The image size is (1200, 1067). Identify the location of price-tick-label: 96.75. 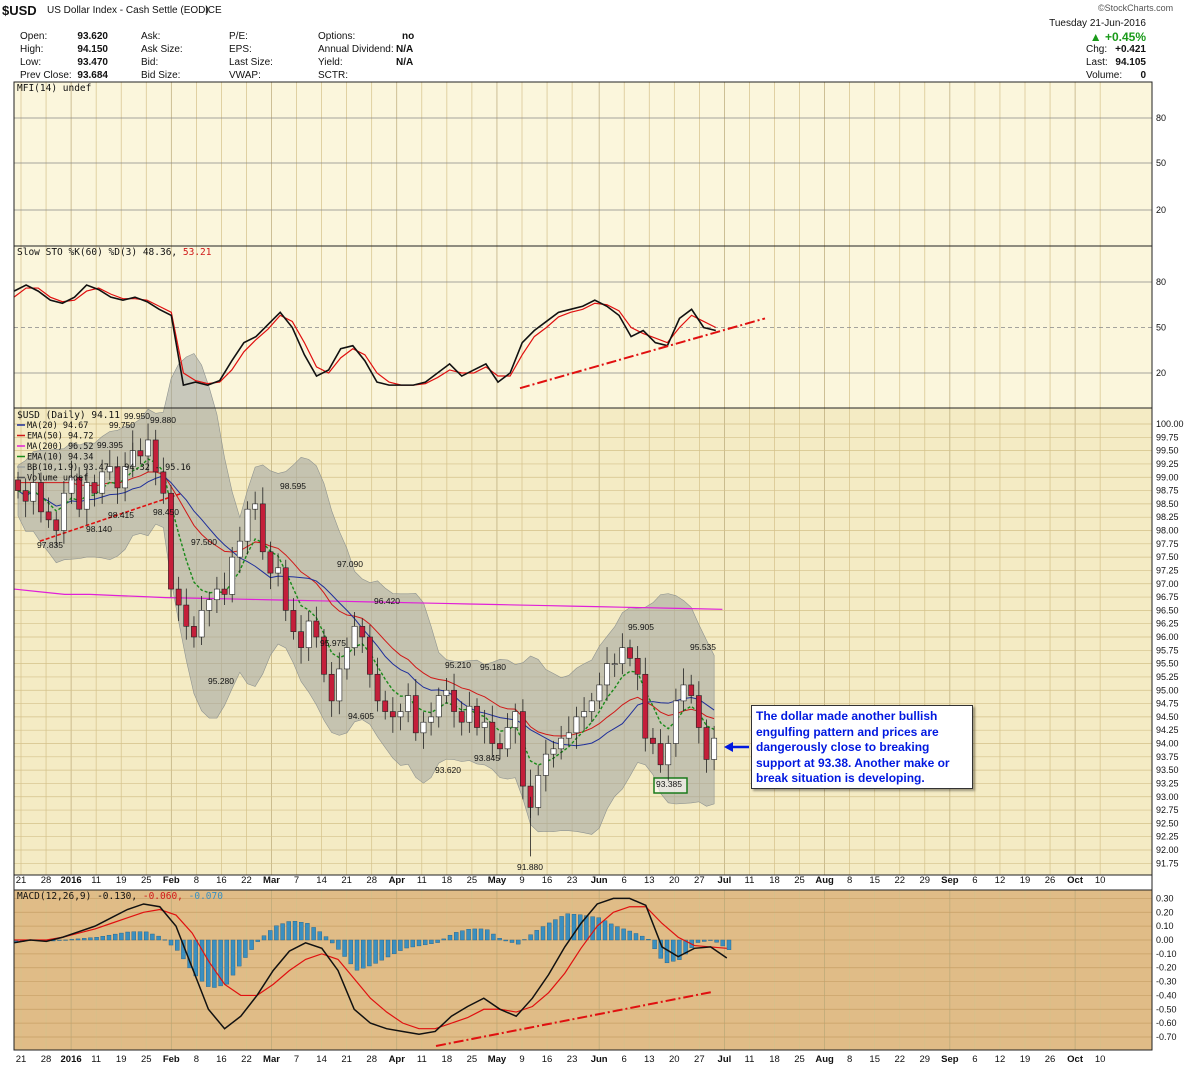
(1167, 597).